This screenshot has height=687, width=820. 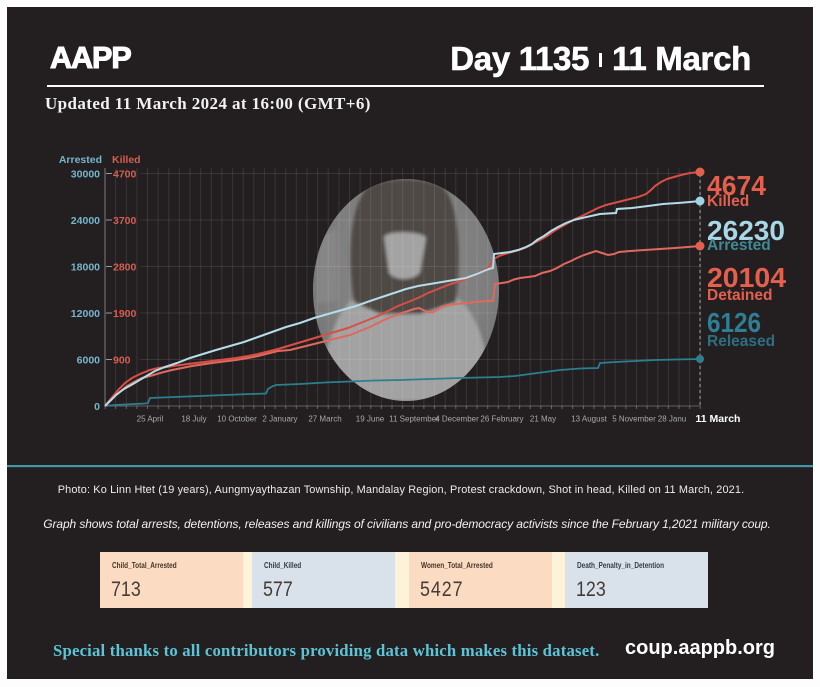 I want to click on svg-text: 6000, so click(x=89, y=360).